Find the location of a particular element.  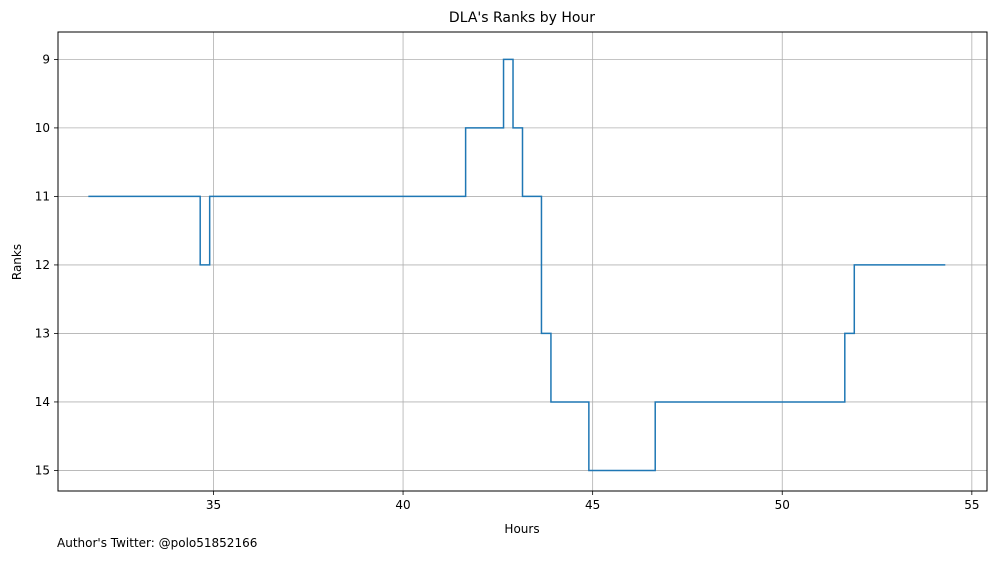

y-axis-label: Ranks is located at coordinates (17, 262).